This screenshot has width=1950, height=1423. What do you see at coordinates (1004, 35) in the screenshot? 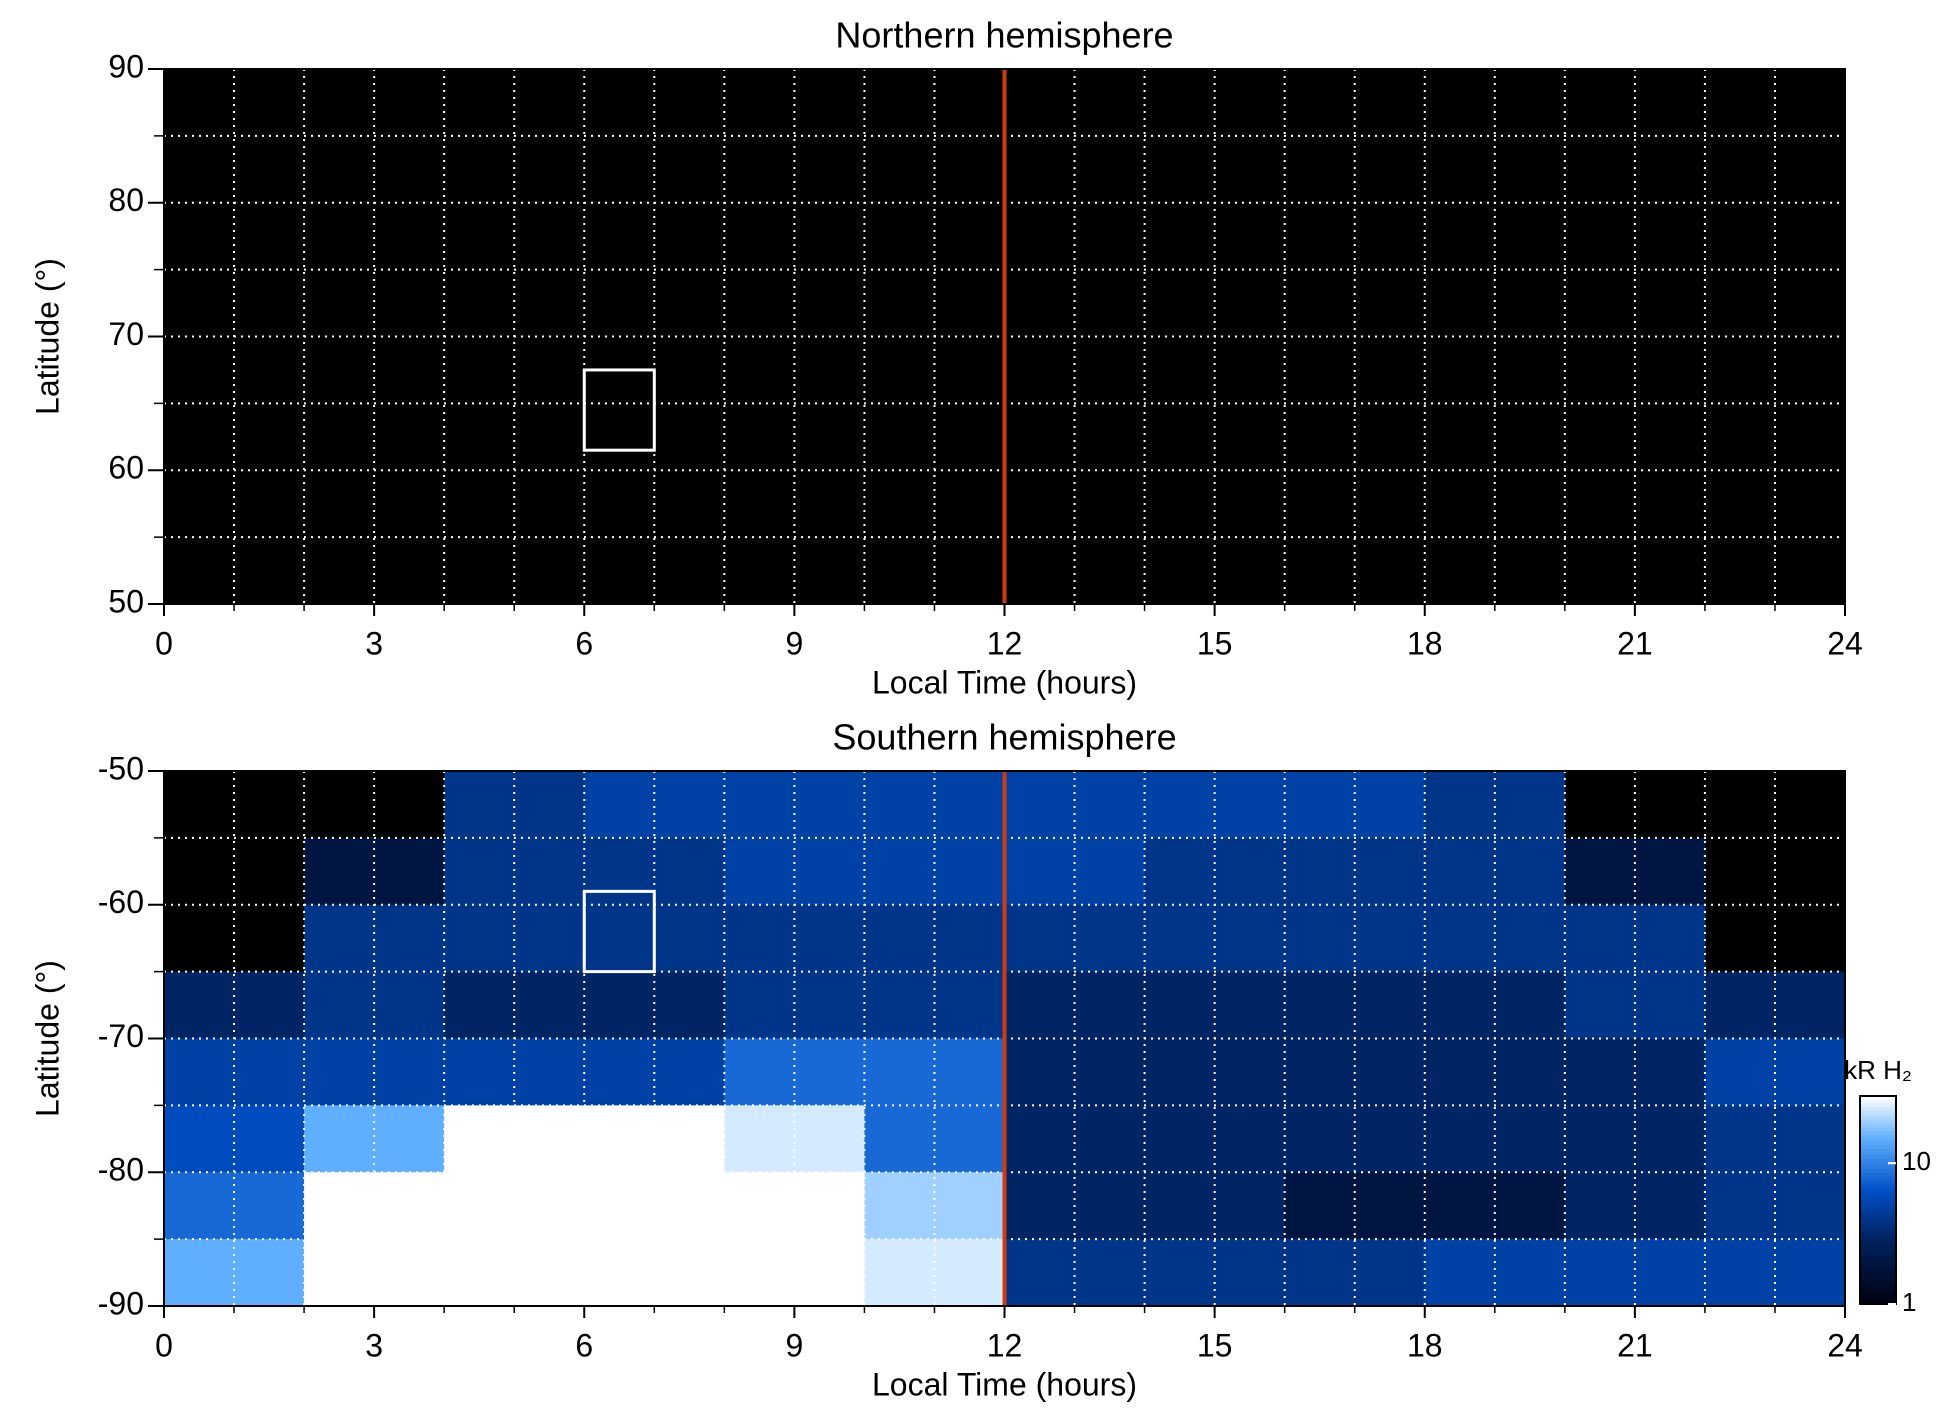
I see `panel-title: Northern hemisphere` at bounding box center [1004, 35].